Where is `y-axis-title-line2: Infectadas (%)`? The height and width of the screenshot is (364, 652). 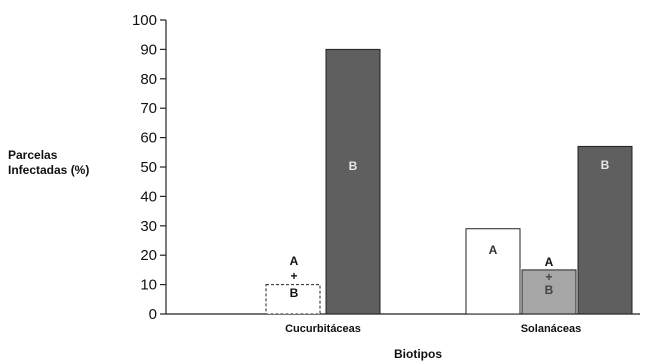 y-axis-title-line2: Infectadas (%) is located at coordinates (48, 170).